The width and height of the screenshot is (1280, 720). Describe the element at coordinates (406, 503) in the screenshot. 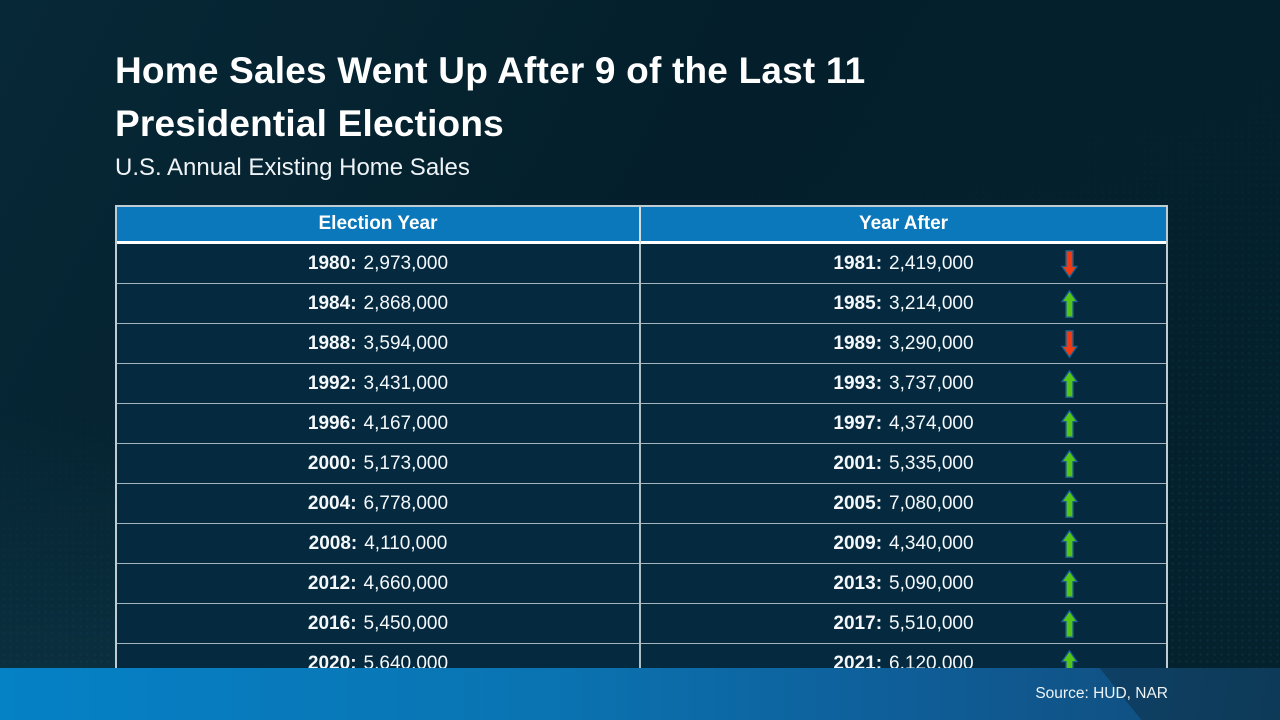

I see `election-year-sales-value: 6,778,000` at that location.